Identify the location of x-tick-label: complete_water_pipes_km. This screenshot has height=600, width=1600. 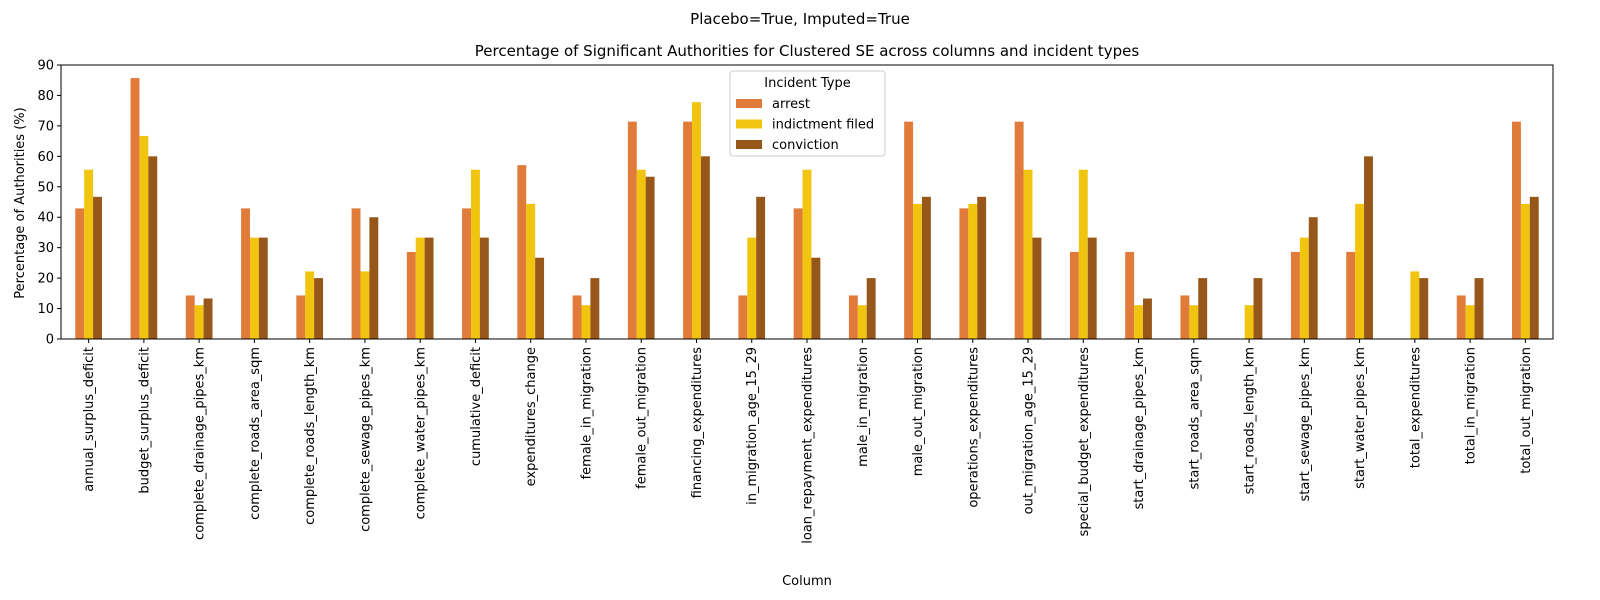
(421, 433).